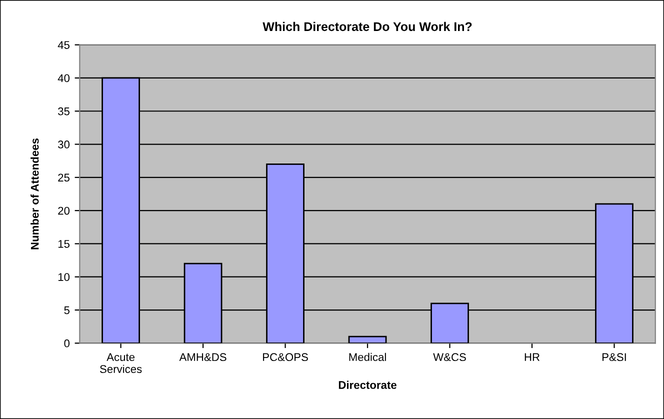 This screenshot has height=419, width=664. I want to click on x-axis-title: Directorate, so click(367, 384).